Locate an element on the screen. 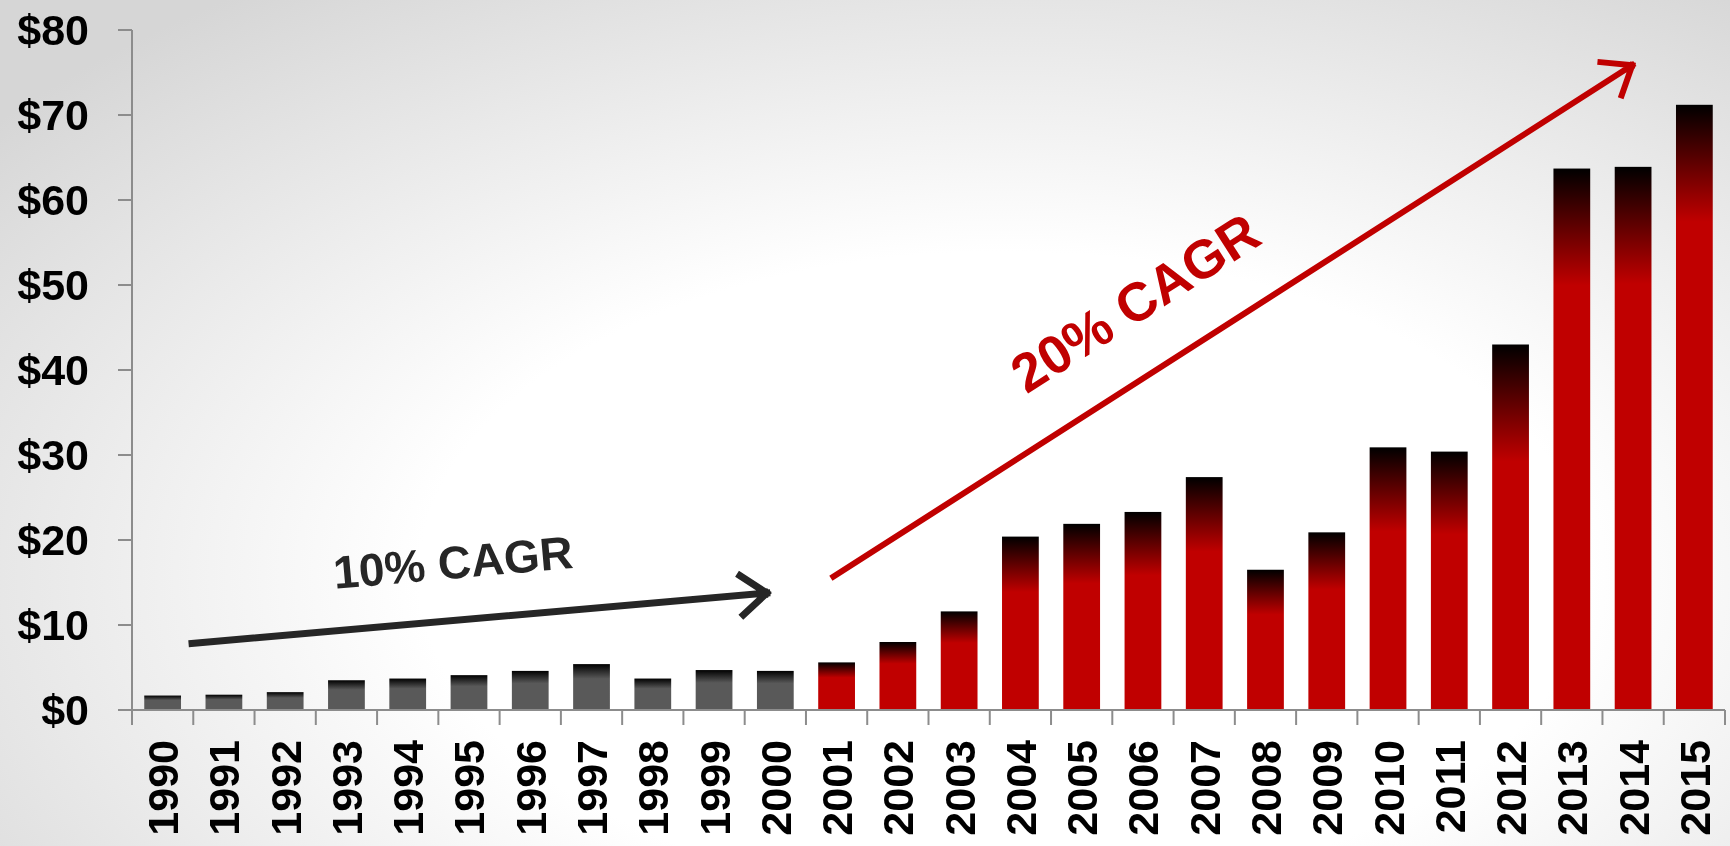  x-tick-label: 2010 is located at coordinates (1388, 788).